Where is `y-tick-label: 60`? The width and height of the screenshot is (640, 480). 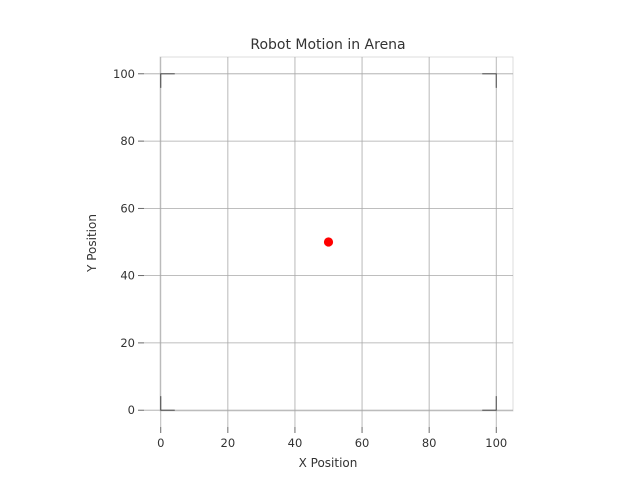 y-tick-label: 60 is located at coordinates (127, 208).